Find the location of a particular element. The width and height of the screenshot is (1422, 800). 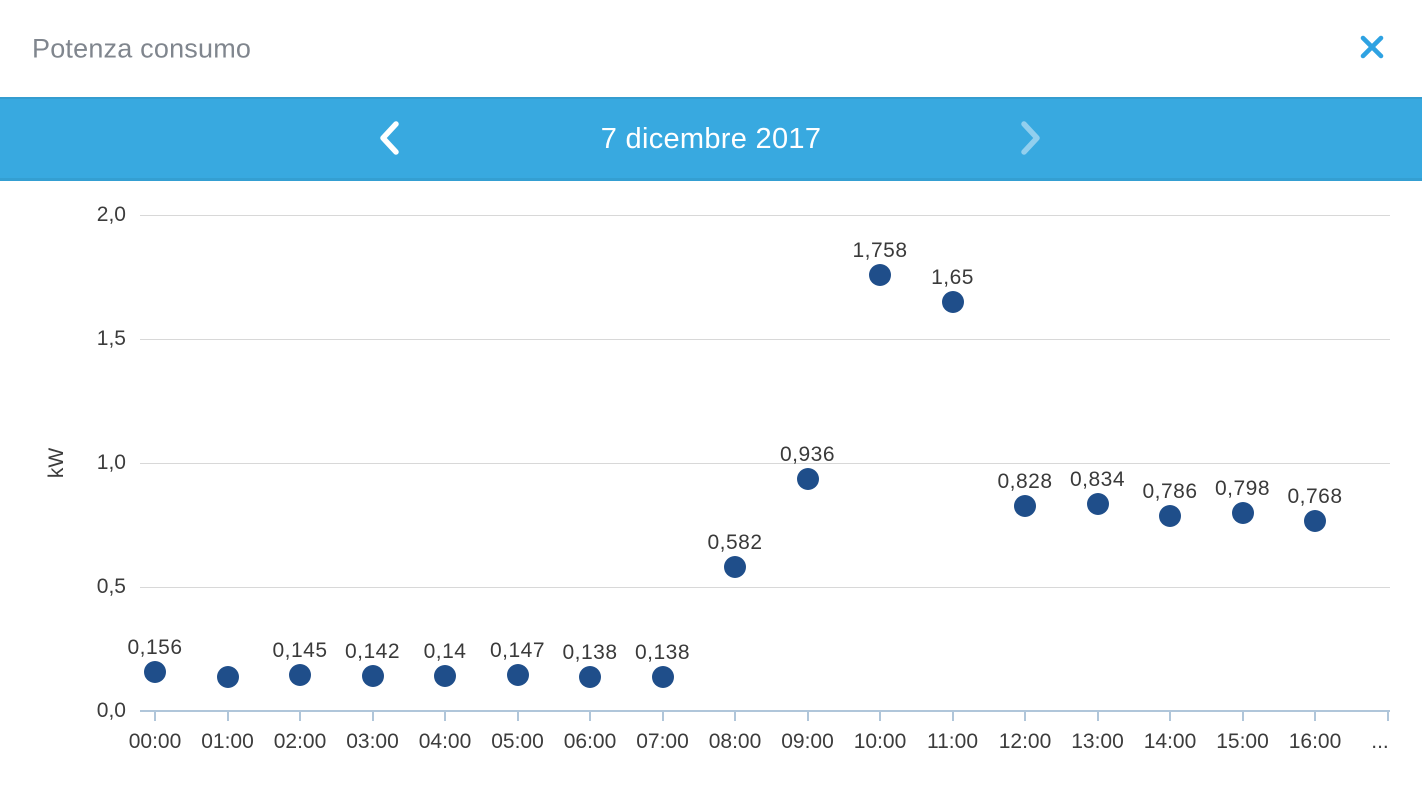

y-axis-tick-label: 1,5 is located at coordinates (111, 338).